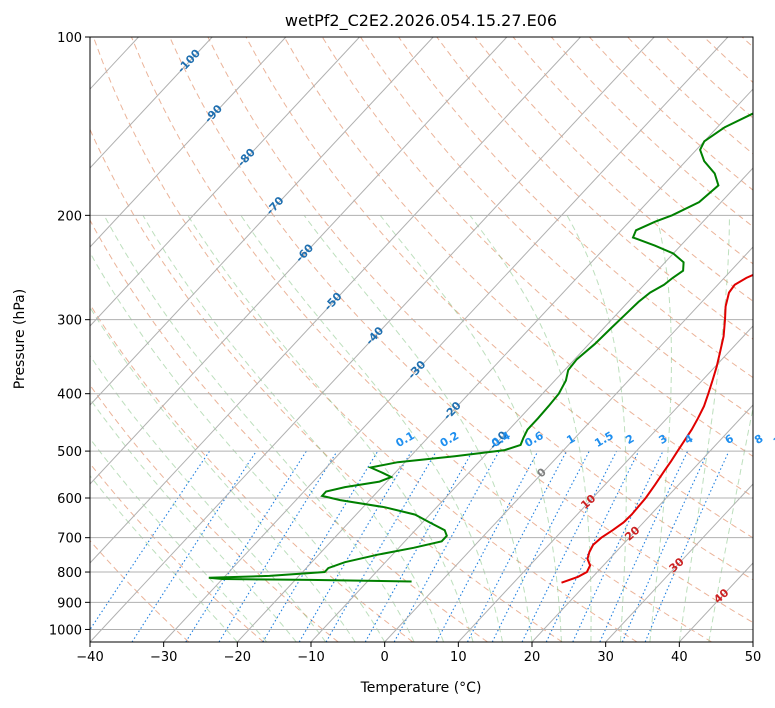  I want to click on y-tick-label: 100, so click(69, 38).